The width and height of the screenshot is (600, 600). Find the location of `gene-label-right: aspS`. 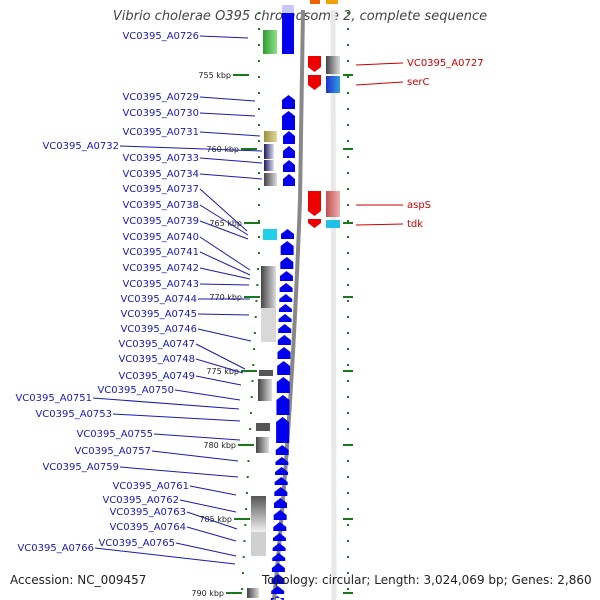

gene-label-right: aspS is located at coordinates (419, 205).